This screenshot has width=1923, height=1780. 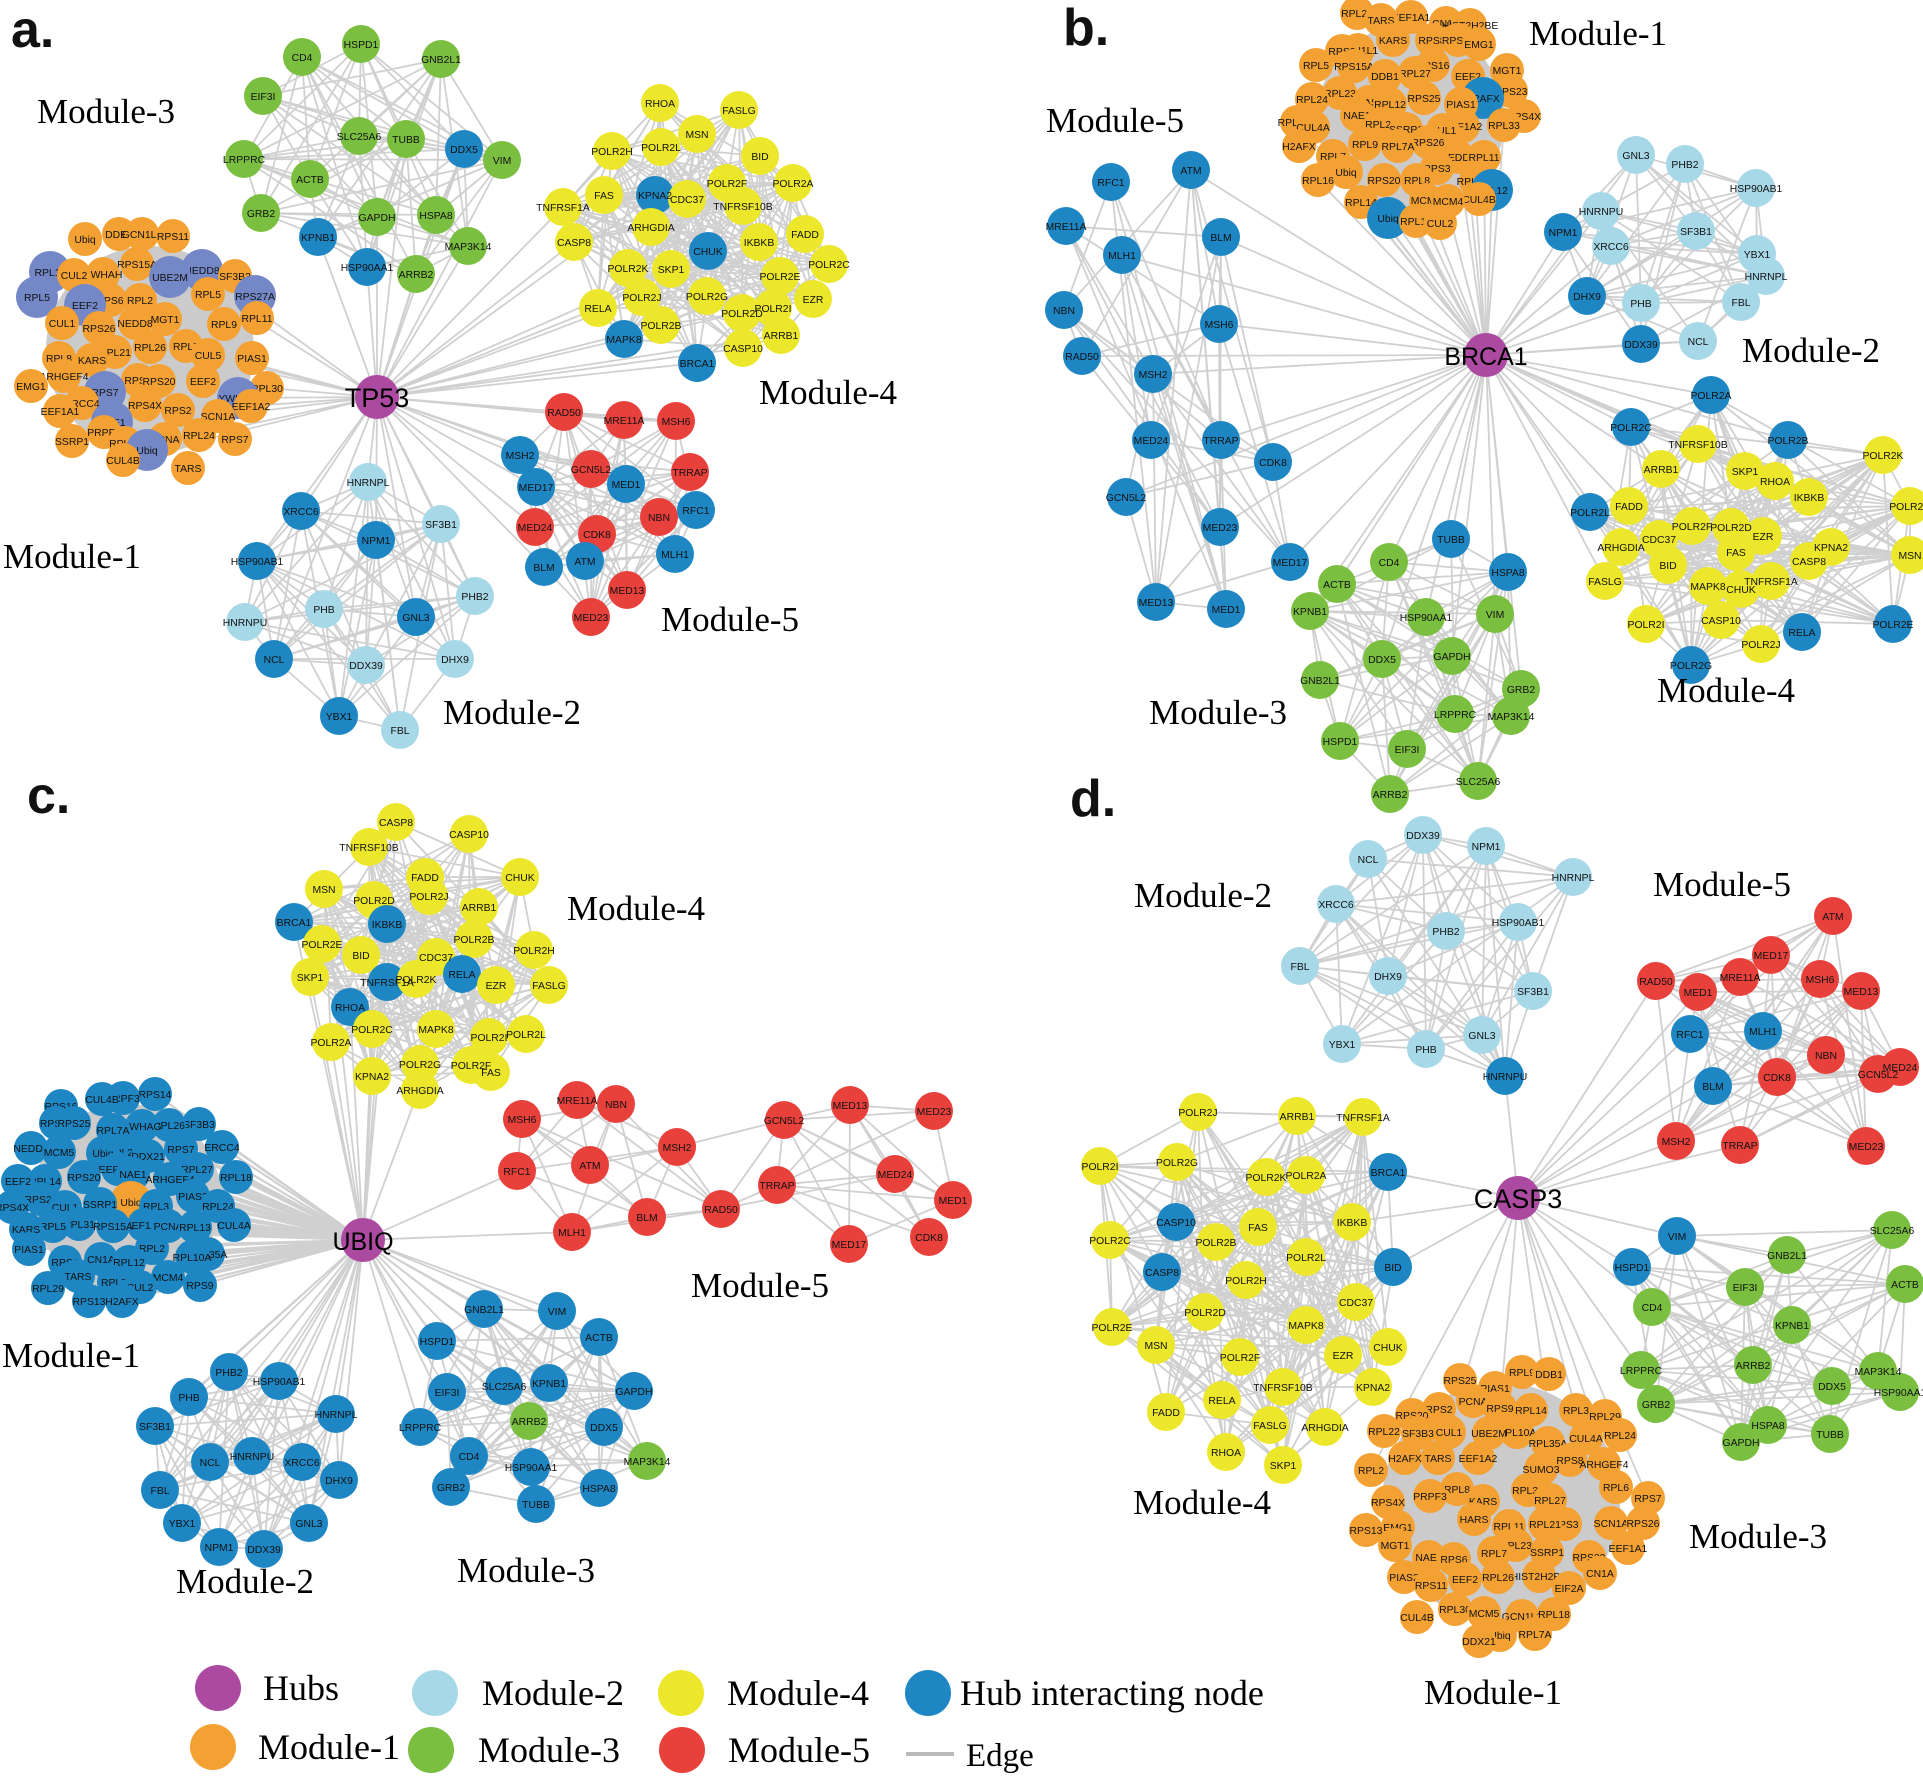 What do you see at coordinates (323, 610) in the screenshot?
I see `svg-text: PHB` at bounding box center [323, 610].